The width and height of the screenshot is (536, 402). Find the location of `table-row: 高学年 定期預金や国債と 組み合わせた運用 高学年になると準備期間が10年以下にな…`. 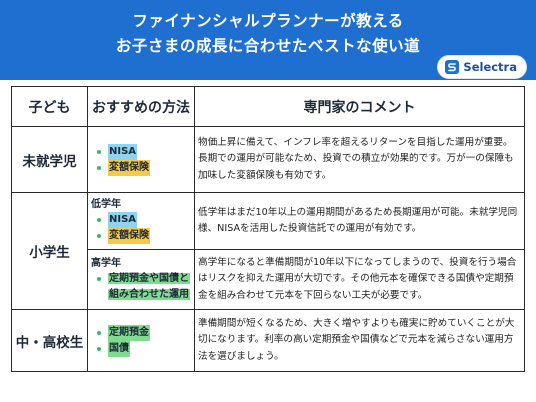

table-row: 高学年 定期預金や国債と 組み合わせた運用 高学年になると準備期間が10年以下にな… is located at coordinates (268, 279).